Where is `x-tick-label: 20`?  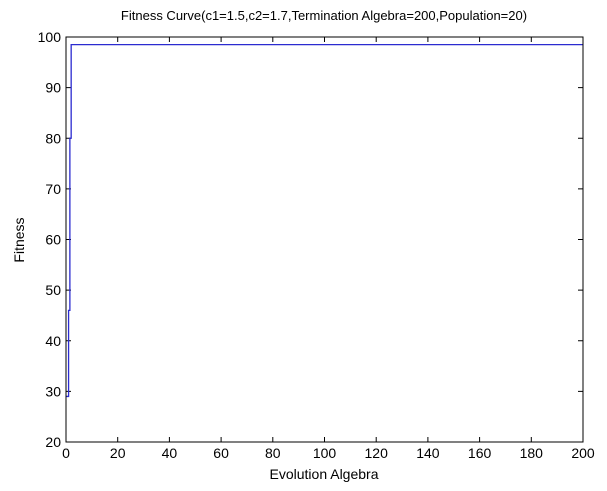
x-tick-label: 20 is located at coordinates (118, 453).